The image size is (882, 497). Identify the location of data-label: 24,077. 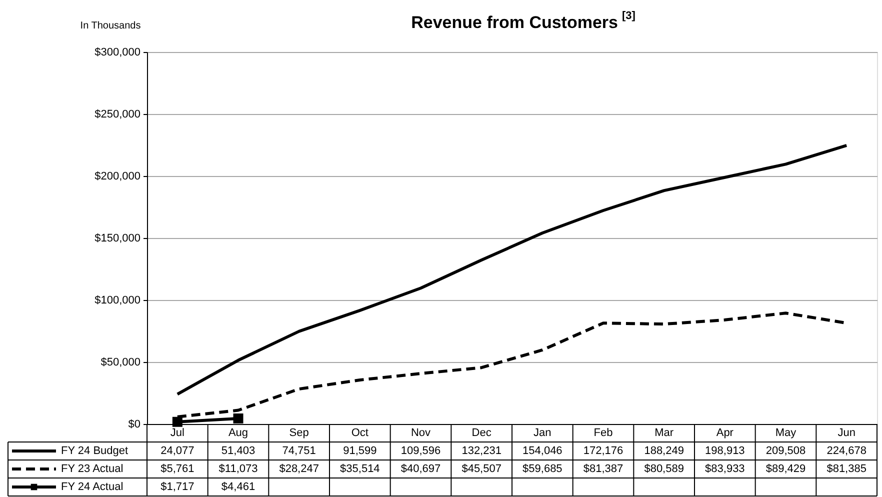
(177, 451).